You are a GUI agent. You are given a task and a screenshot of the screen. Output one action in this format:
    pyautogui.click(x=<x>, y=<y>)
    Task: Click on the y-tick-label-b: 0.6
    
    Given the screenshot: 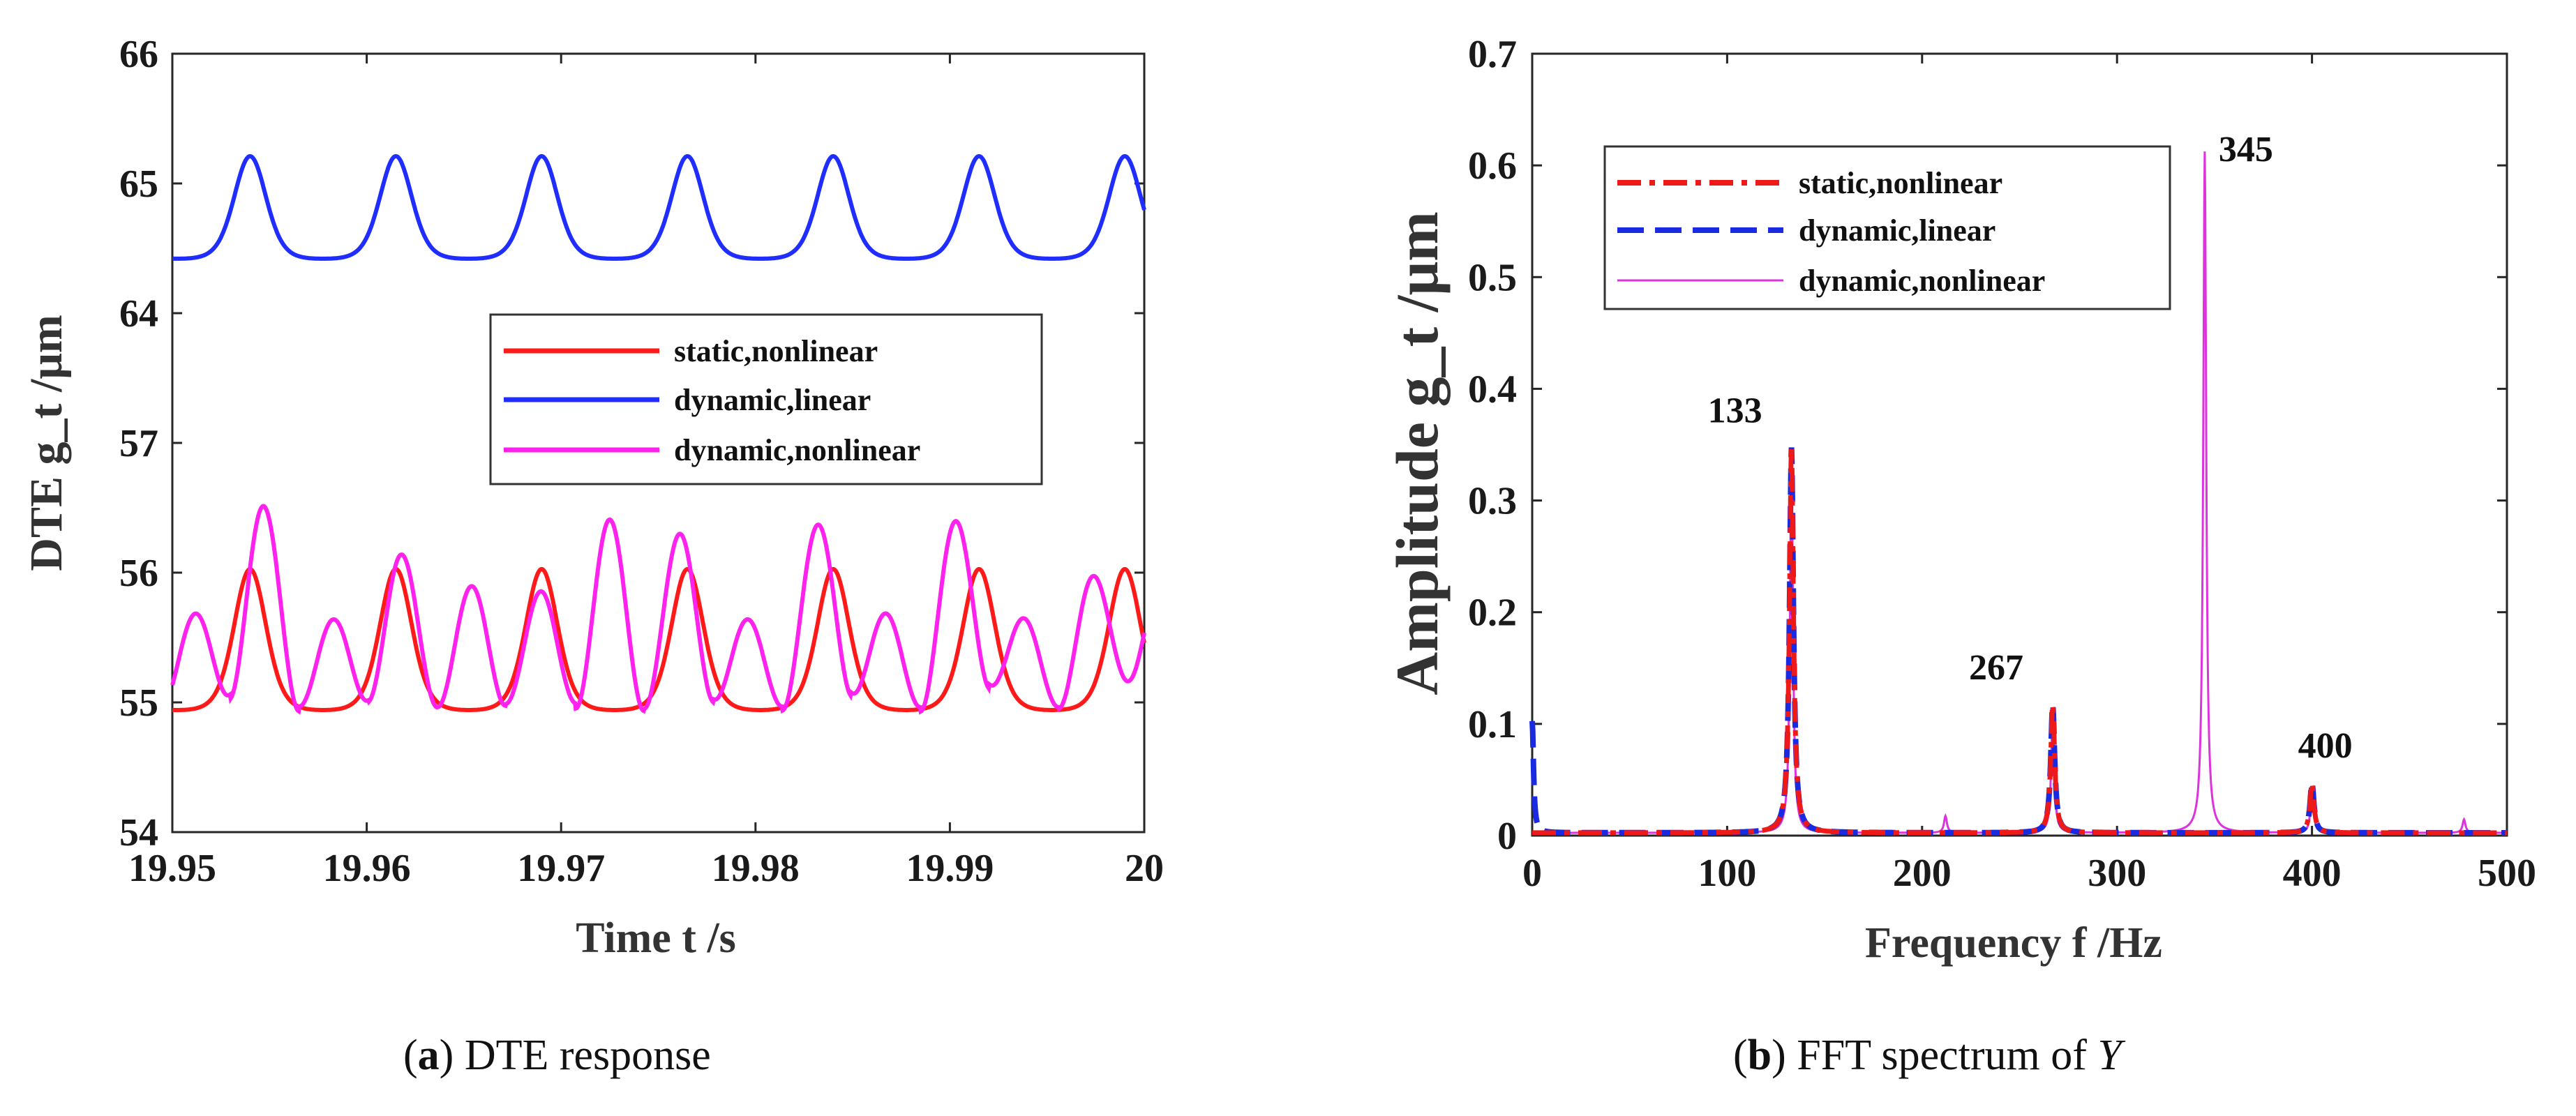 What is the action you would take?
    pyautogui.click(x=1492, y=166)
    